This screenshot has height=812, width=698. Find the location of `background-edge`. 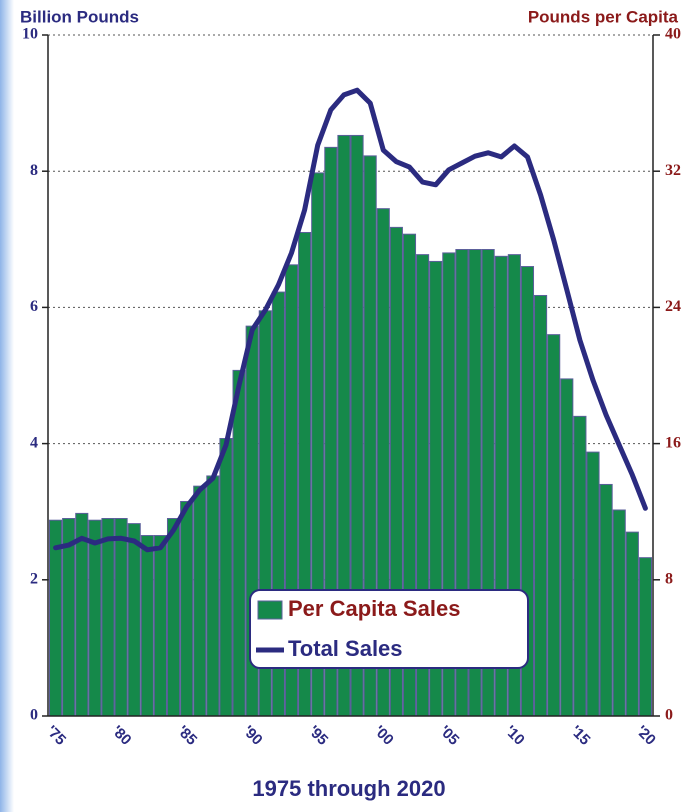

background-edge is located at coordinates (7, 406).